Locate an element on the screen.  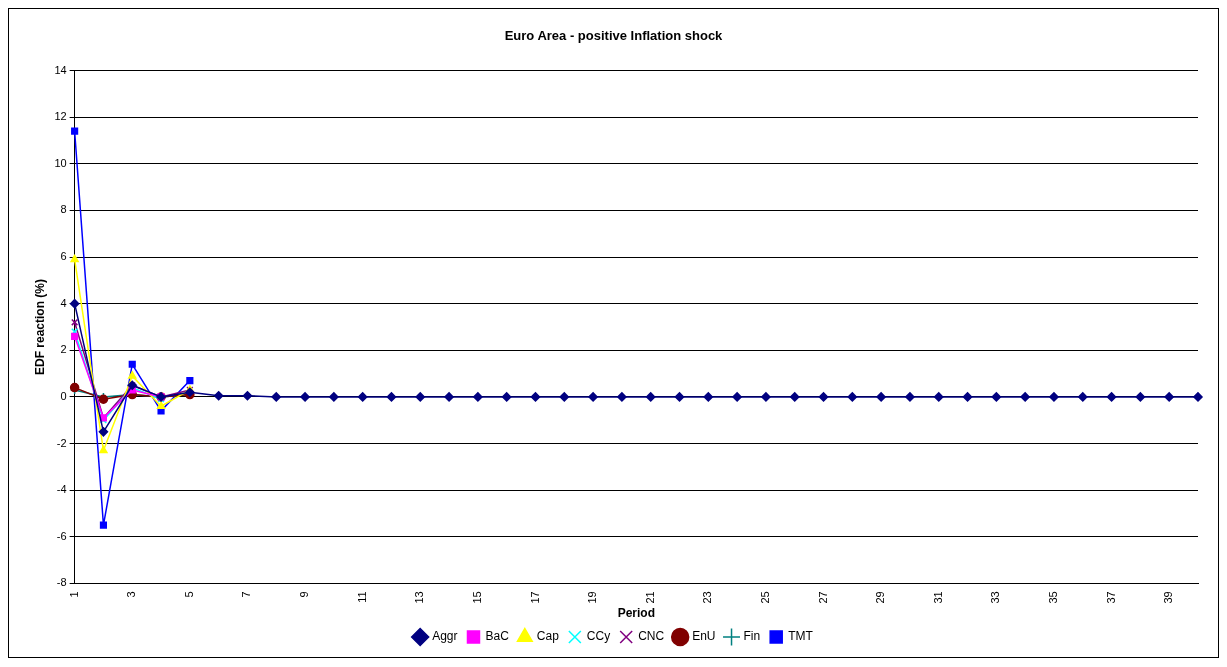
y-tick-label: 6 is located at coordinates (63, 256).